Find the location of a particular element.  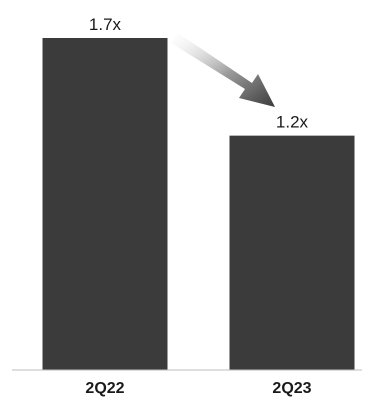

category-labels-group: 2Q22 2Q23 is located at coordinates (198, 388).